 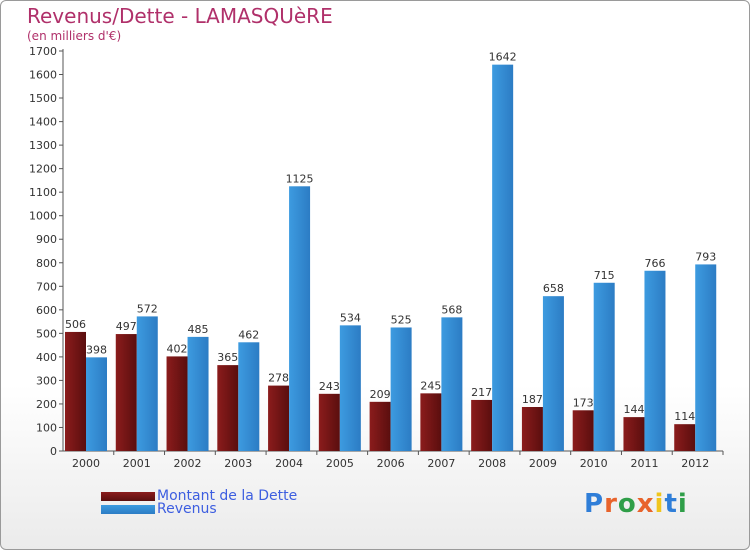 I want to click on x-tick-label: 2006, so click(x=391, y=463).